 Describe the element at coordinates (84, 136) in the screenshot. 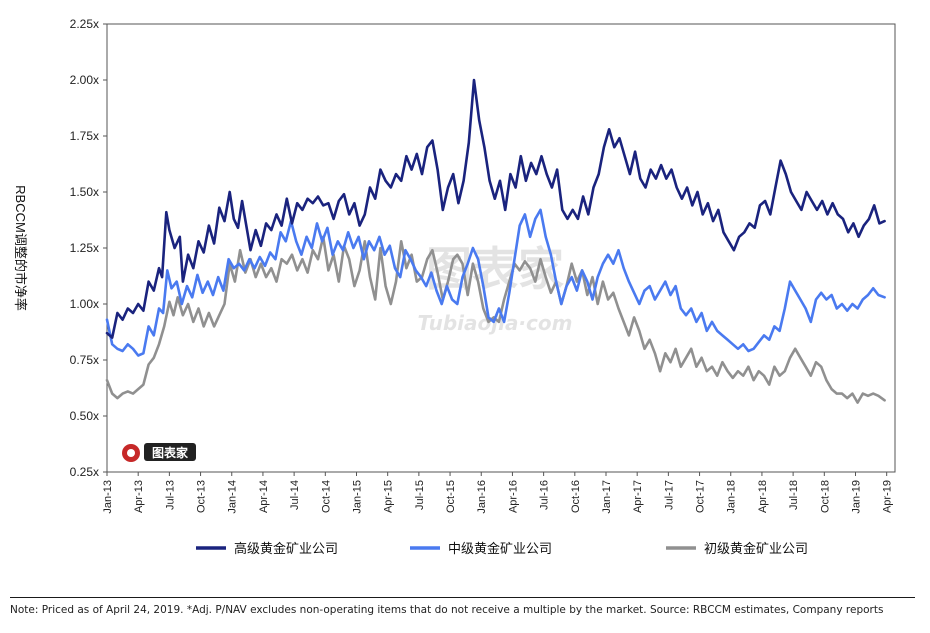

I see `y-tick-label: 1.75x` at that location.